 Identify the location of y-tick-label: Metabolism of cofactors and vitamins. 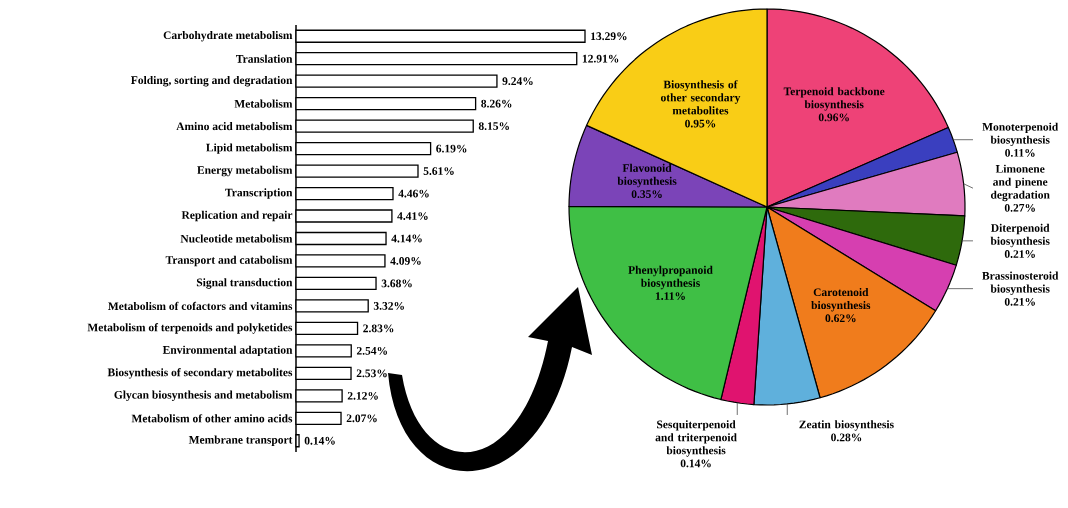
(200, 306).